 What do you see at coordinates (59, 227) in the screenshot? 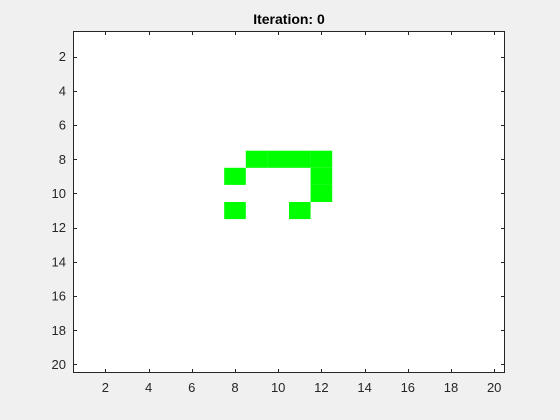
I see `y-tick-label: 12` at bounding box center [59, 227].